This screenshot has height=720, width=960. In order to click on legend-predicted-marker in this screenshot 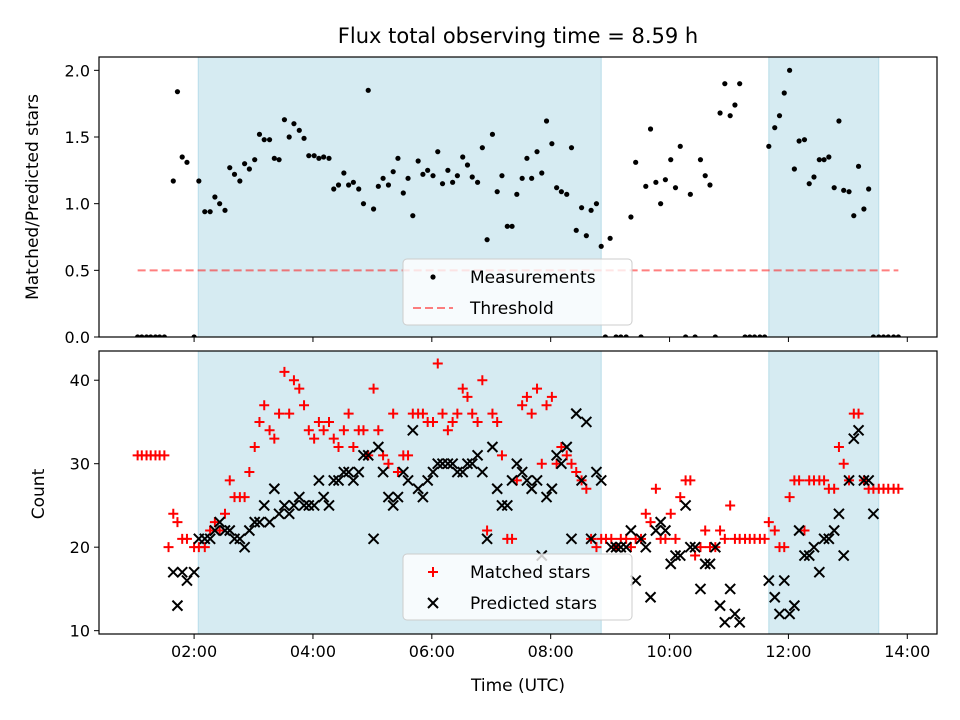, I will do `click(433, 603)`.